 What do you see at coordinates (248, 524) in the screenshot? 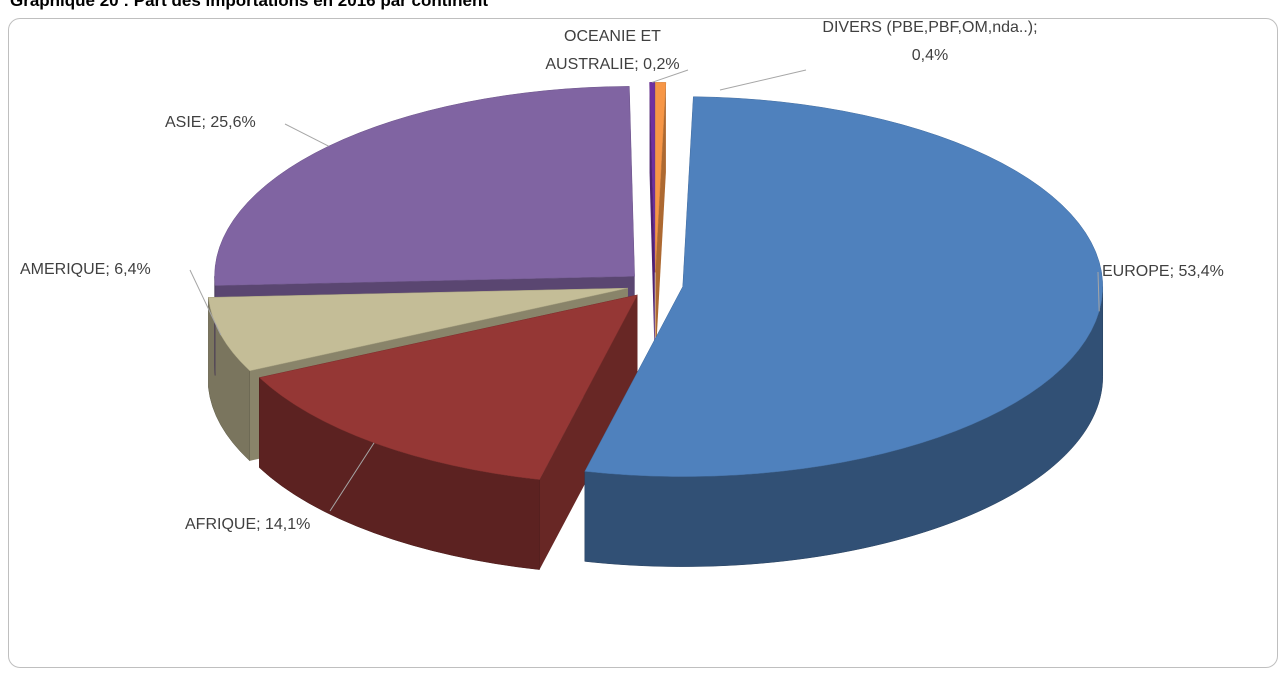
I see `data-label: AFRIQUE; 14,1%` at bounding box center [248, 524].